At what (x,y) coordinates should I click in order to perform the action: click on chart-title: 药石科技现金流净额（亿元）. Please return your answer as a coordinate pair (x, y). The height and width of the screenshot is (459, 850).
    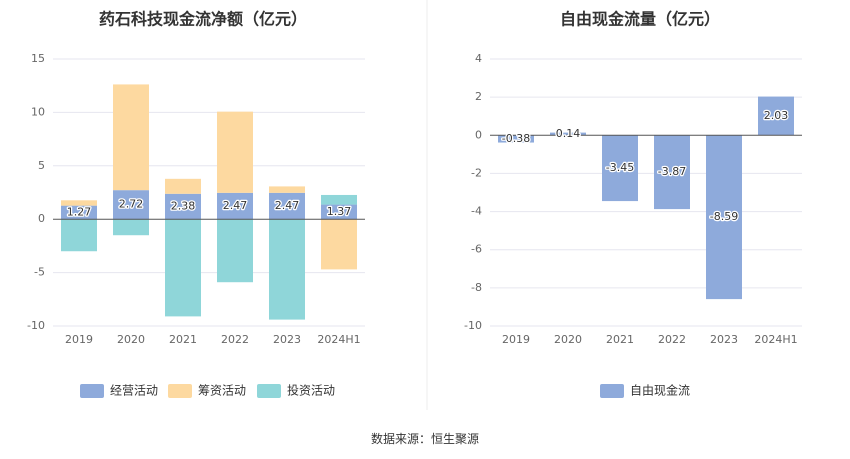
    Looking at the image, I should click on (203, 19).